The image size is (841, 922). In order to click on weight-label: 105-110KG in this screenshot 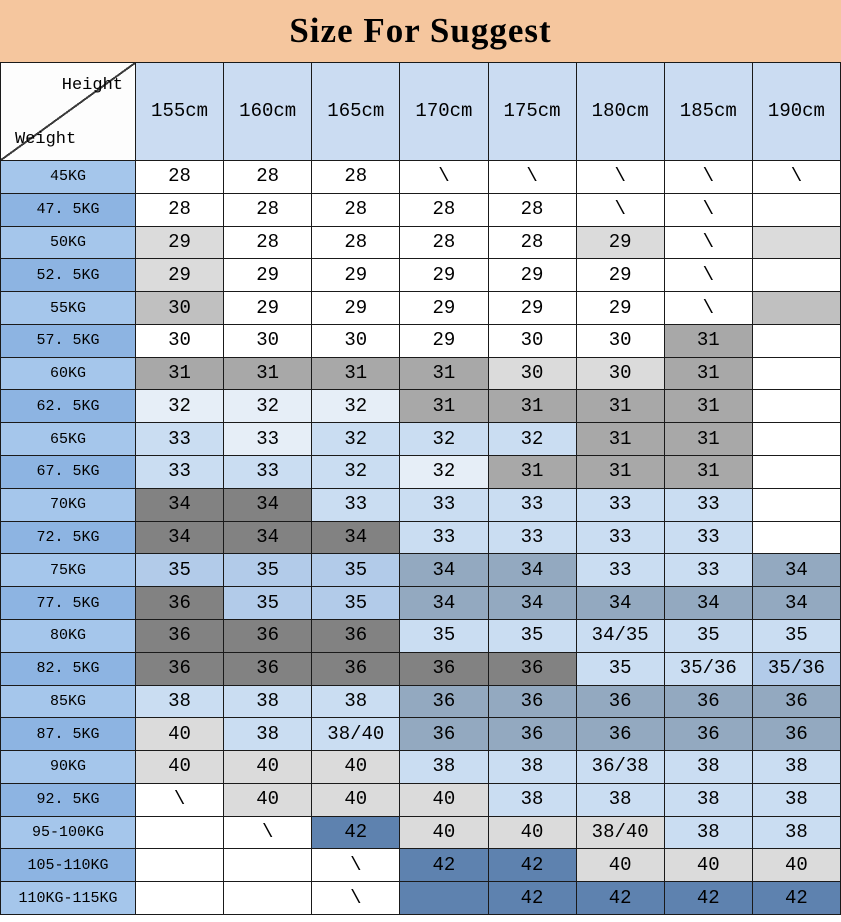, I will do `click(68, 866)`.